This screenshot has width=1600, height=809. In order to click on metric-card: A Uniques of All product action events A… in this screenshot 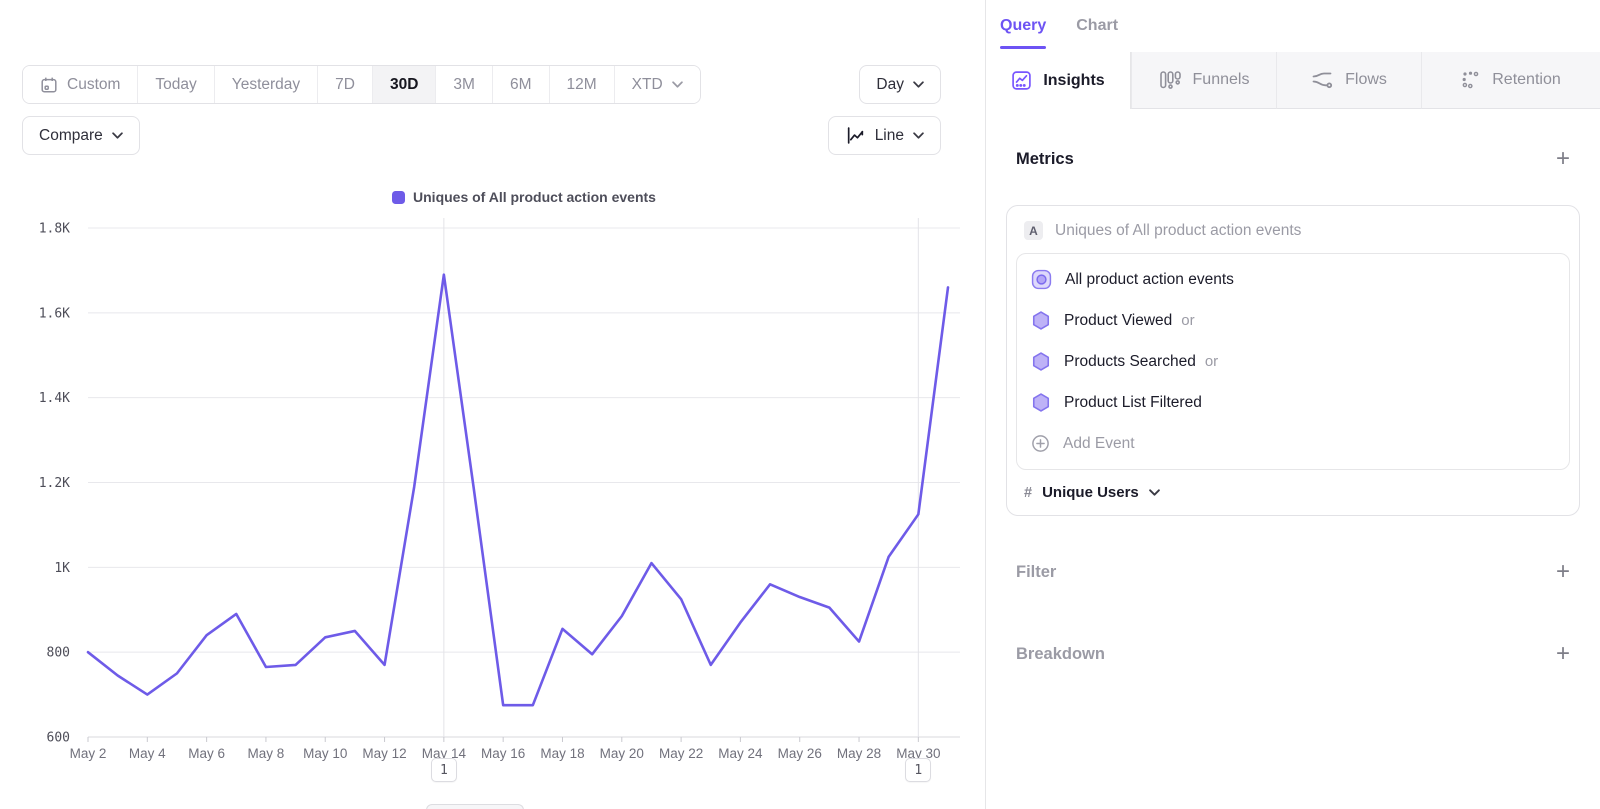, I will do `click(1293, 360)`.